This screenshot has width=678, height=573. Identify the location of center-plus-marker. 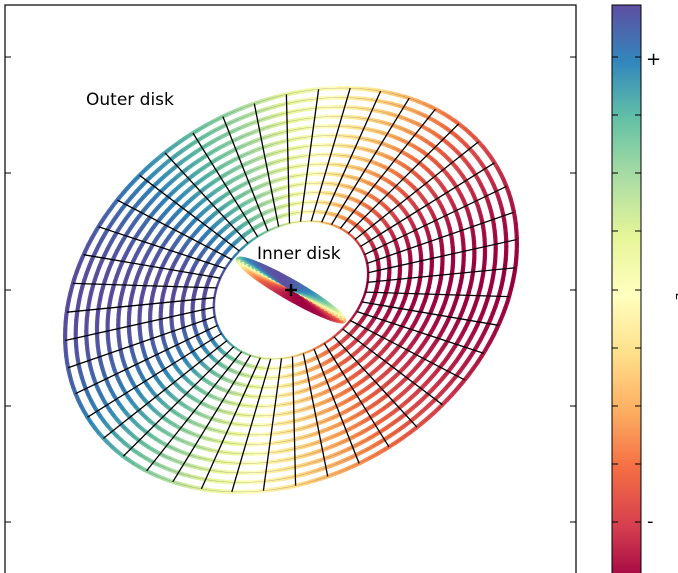
(291, 290).